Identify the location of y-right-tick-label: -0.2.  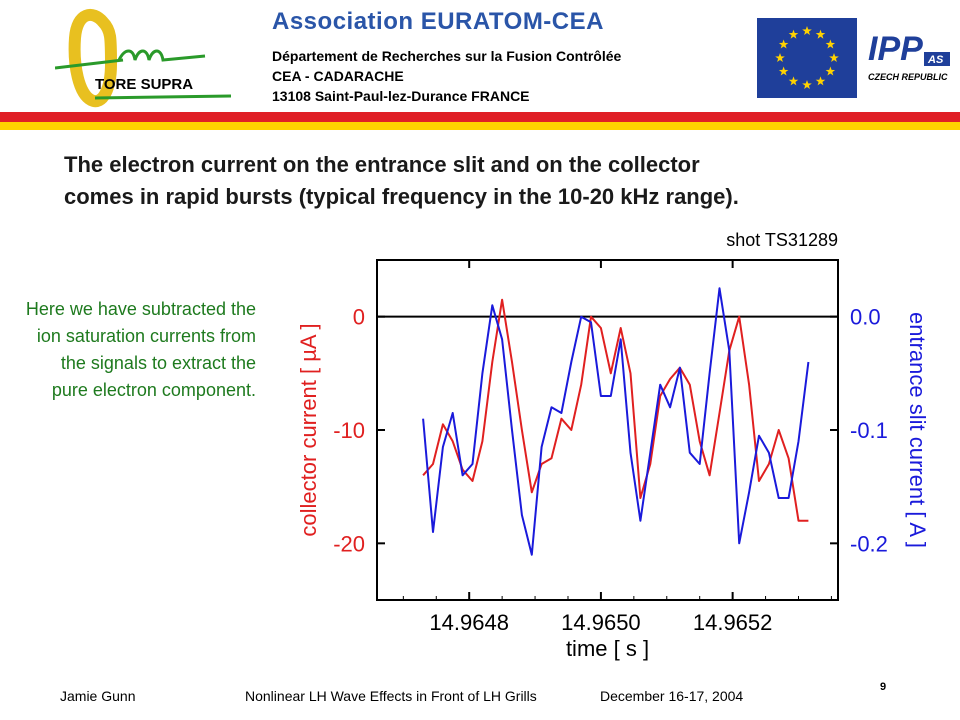
(869, 543).